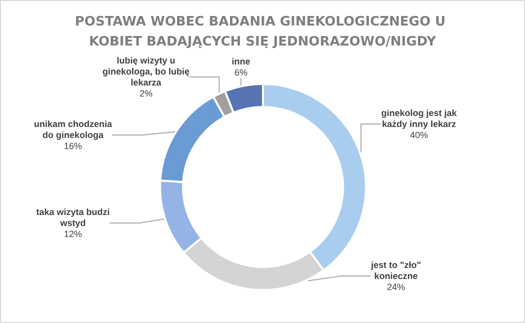 The width and height of the screenshot is (525, 323). I want to click on slice-label: jest to "zło" konieczne, so click(396, 270).